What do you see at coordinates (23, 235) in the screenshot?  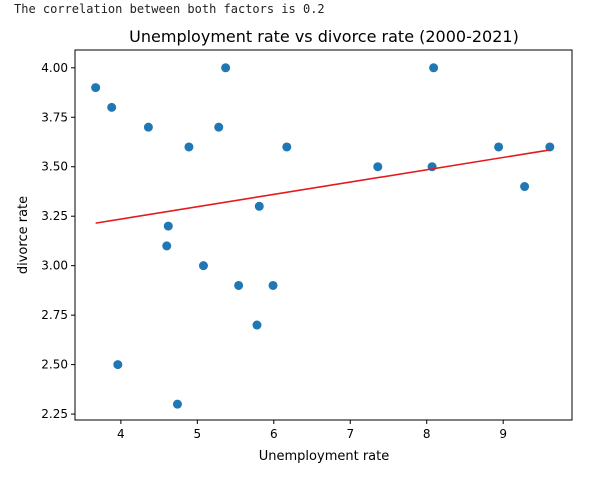 I see `y-axis-label: divorce rate` at bounding box center [23, 235].